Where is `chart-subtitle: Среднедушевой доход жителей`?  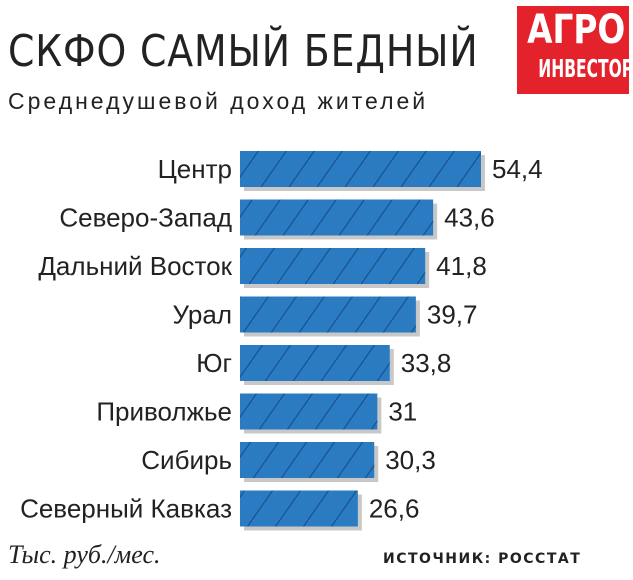
chart-subtitle: Среднедушевой доход жителей is located at coordinates (218, 101).